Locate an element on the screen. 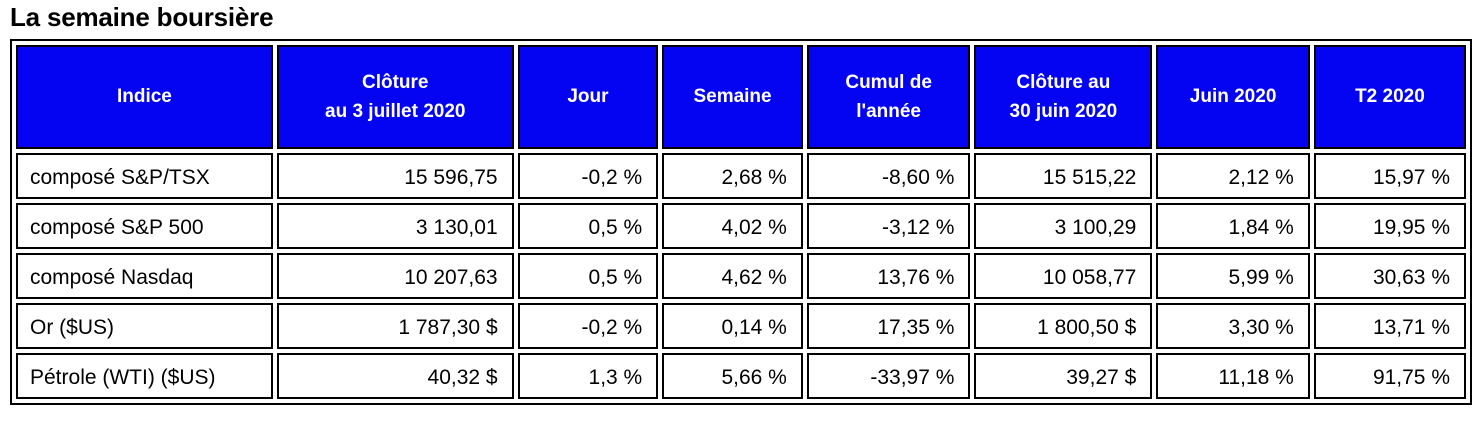 This screenshot has width=1481, height=431. column-header-semaine: Semaine is located at coordinates (732, 97).